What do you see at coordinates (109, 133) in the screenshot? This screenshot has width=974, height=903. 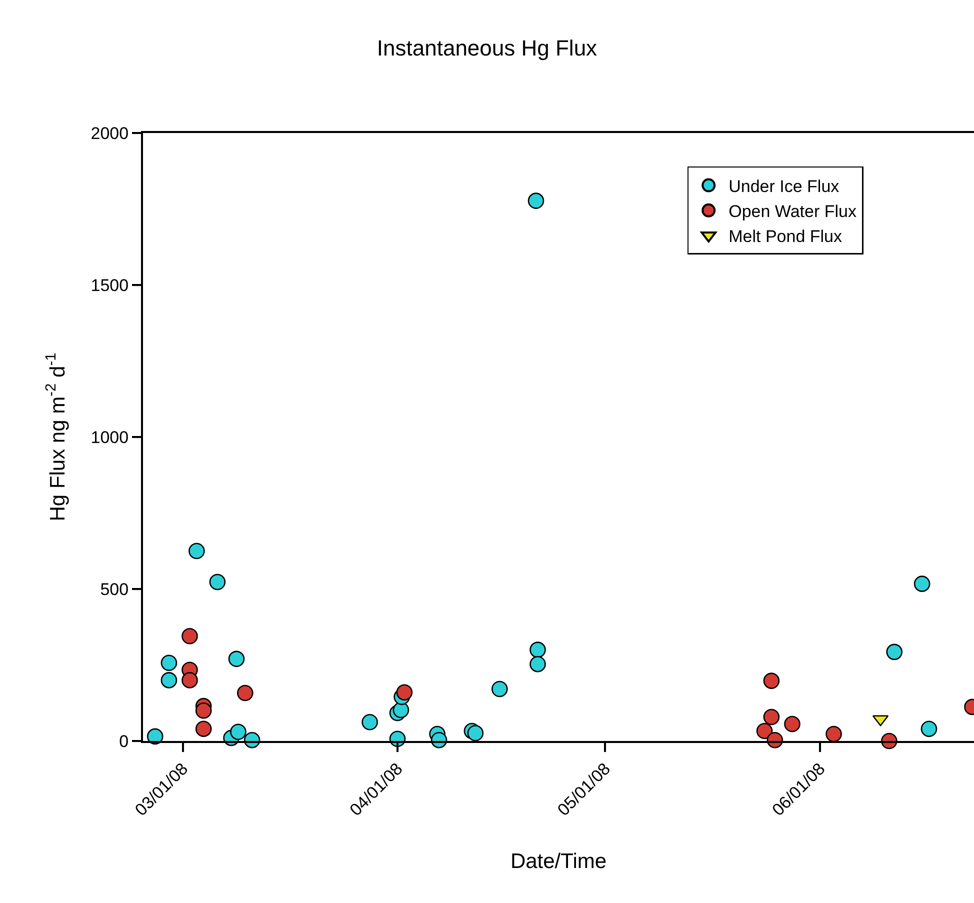 I see `y-tick-label: 2000` at bounding box center [109, 133].